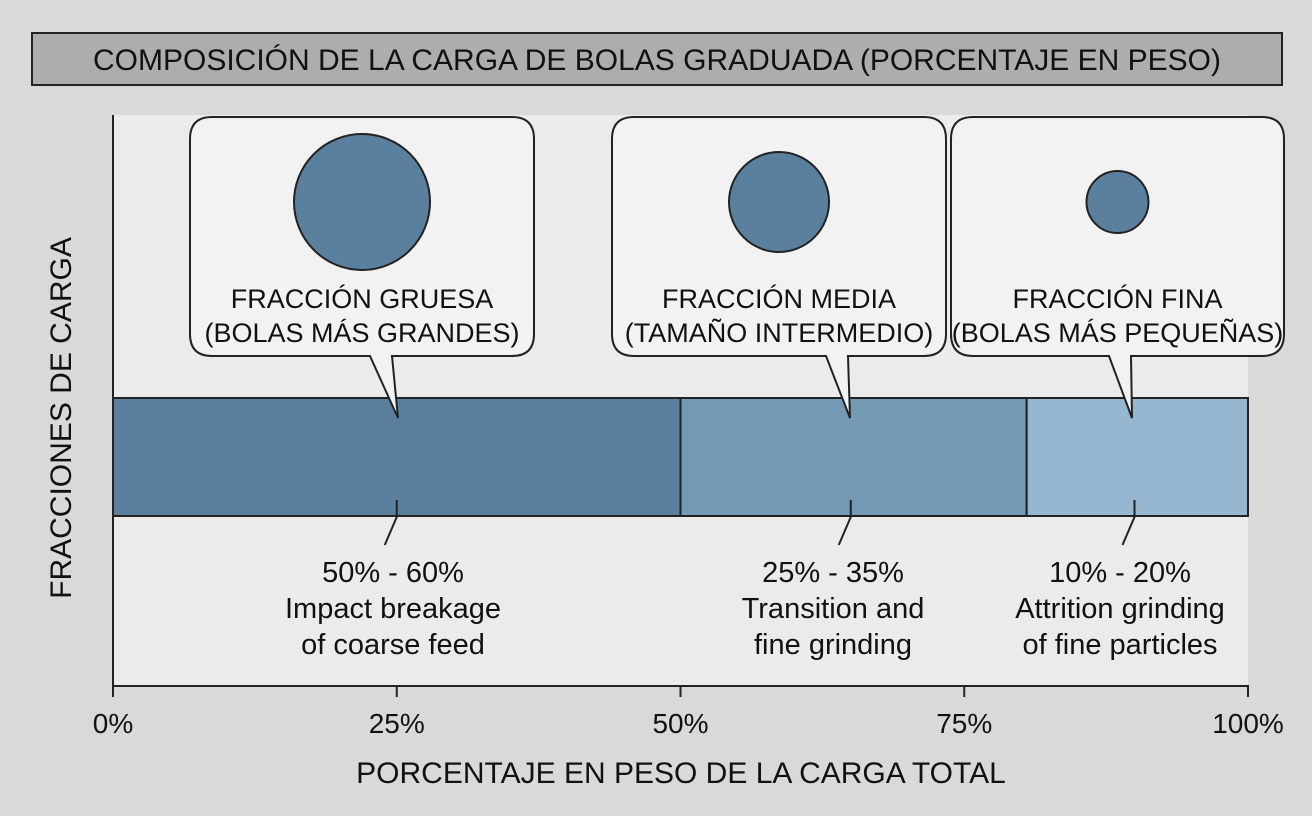 The width and height of the screenshot is (1312, 816). I want to click on x-tick-label: 100%, so click(1248, 723).